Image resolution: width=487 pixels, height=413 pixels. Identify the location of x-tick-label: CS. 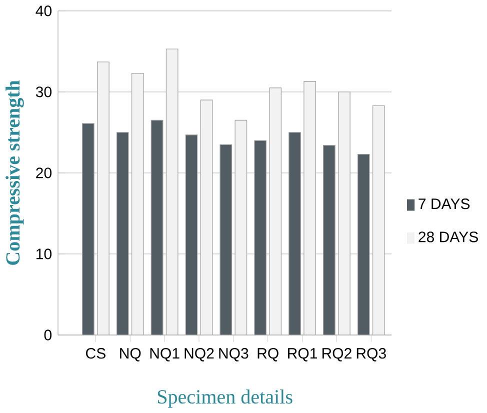
(96, 353).